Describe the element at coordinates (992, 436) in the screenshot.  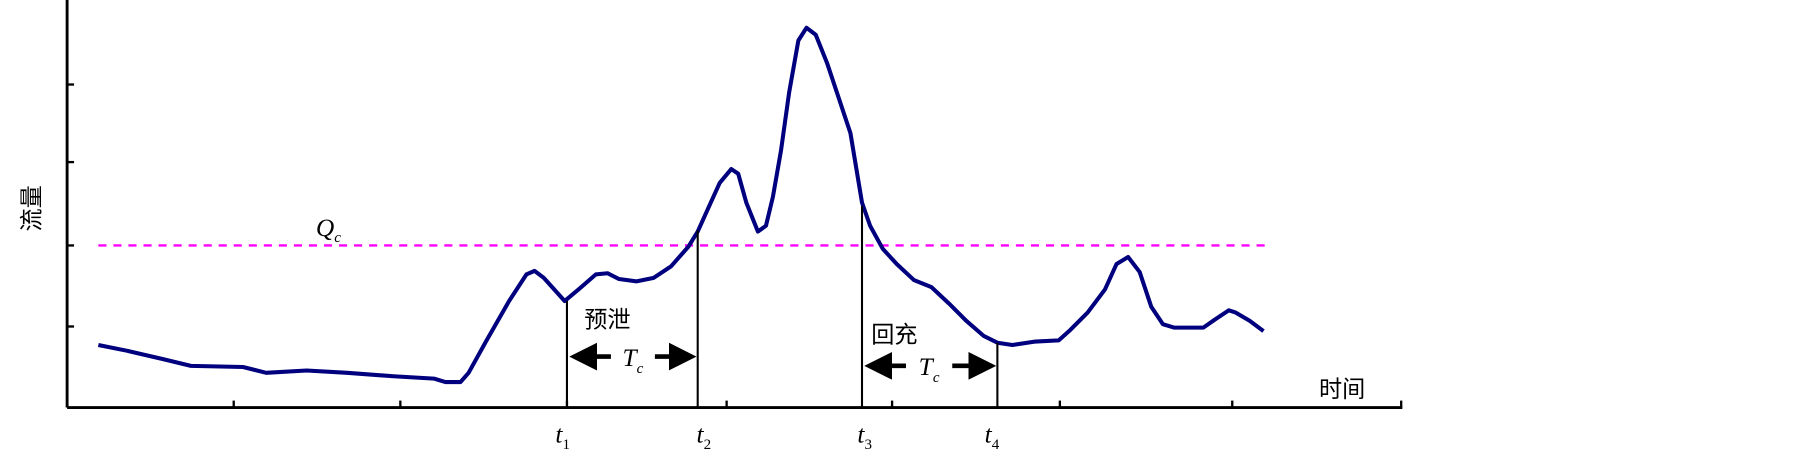
I see `t4-label: t4` at that location.